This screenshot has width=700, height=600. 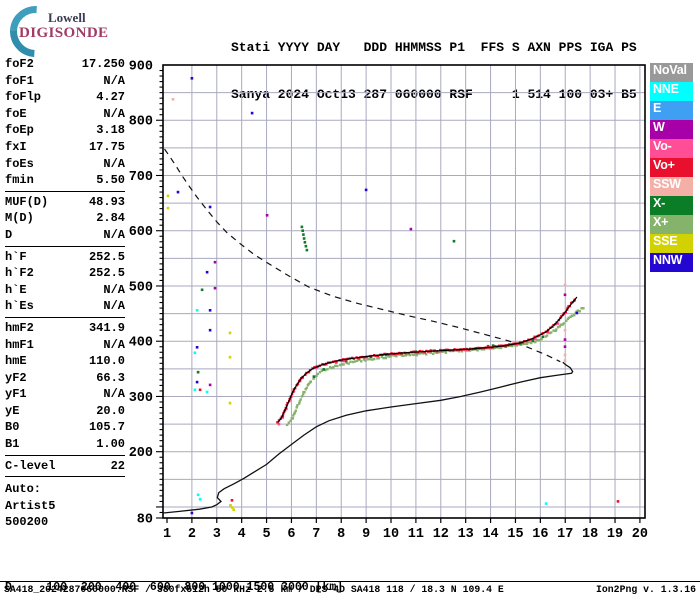 What do you see at coordinates (103, 64) in the screenshot?
I see `param-value: 17.250` at bounding box center [103, 64].